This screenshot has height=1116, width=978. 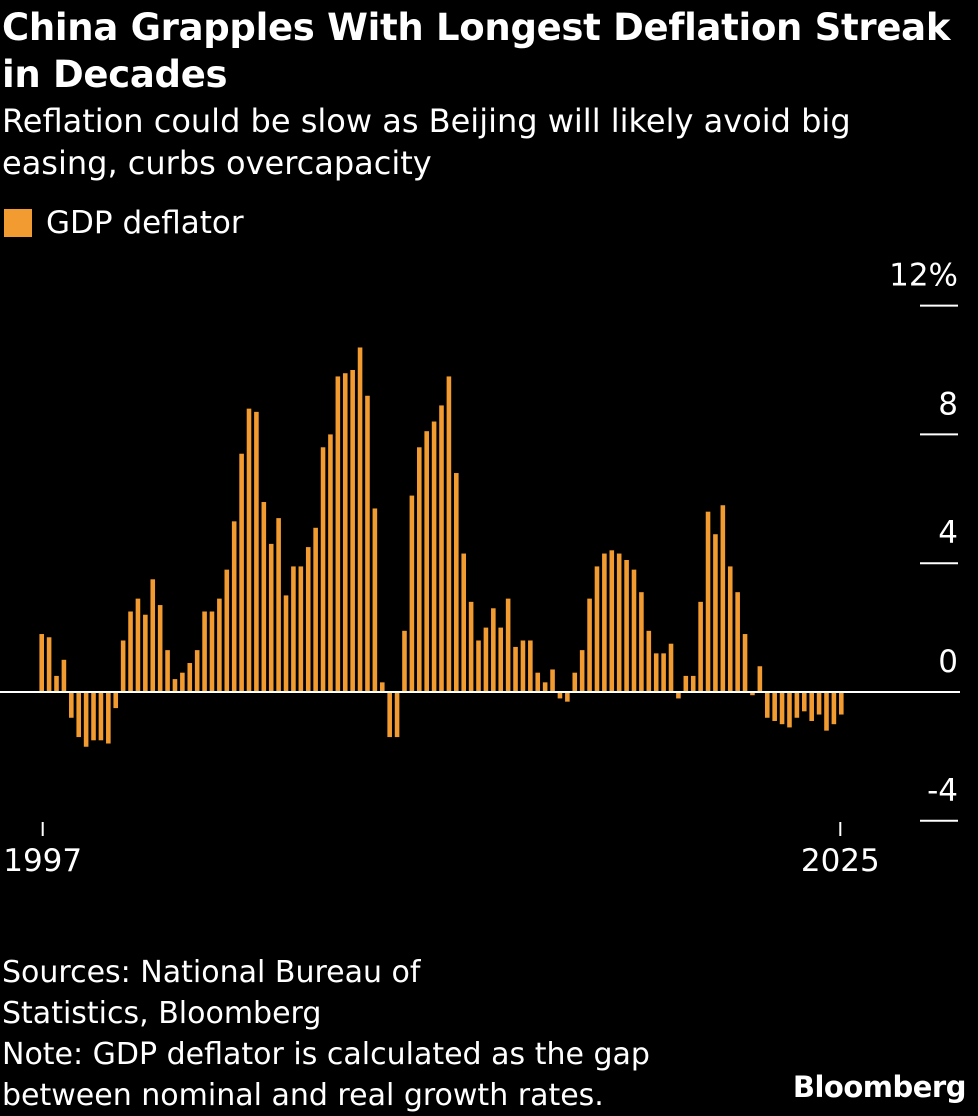 What do you see at coordinates (303, 1095) in the screenshot?
I see `note-line-2: between nominal and real growth rates.` at bounding box center [303, 1095].